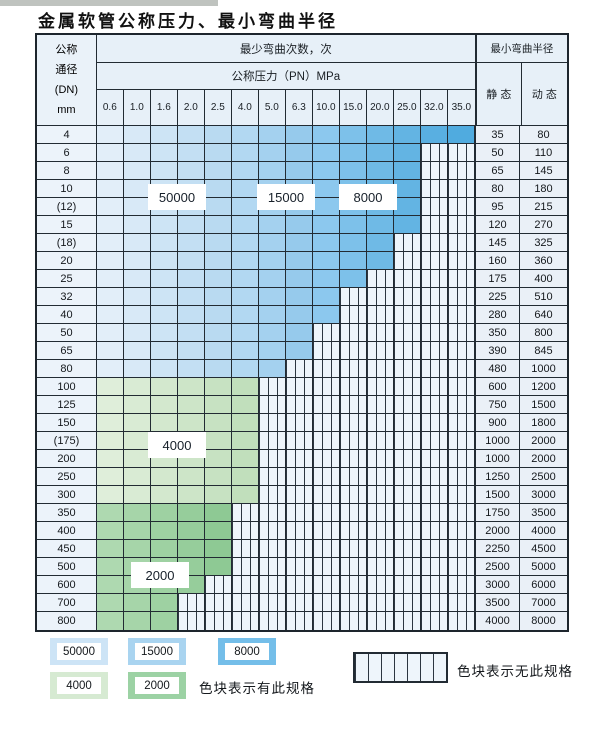 The image size is (600, 743). I want to click on radius-header-block: 最小弯曲半径 静 态 动 态, so click(520, 80).